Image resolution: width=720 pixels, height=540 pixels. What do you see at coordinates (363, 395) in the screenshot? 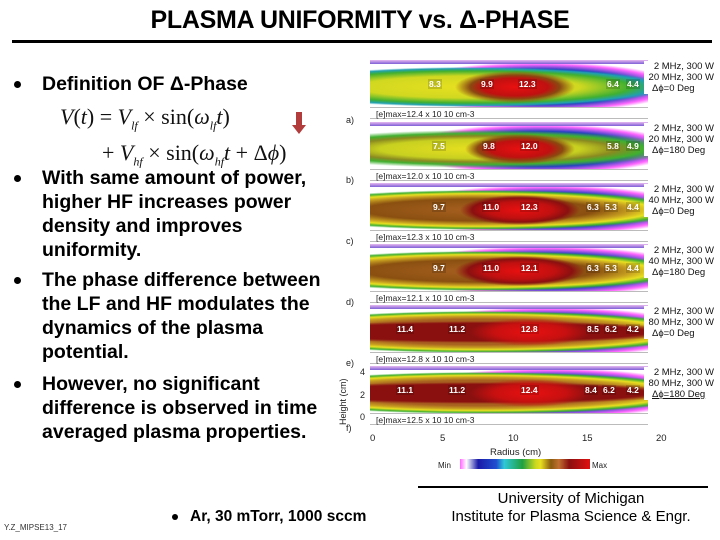
I see `y-tick: 2` at bounding box center [363, 395].